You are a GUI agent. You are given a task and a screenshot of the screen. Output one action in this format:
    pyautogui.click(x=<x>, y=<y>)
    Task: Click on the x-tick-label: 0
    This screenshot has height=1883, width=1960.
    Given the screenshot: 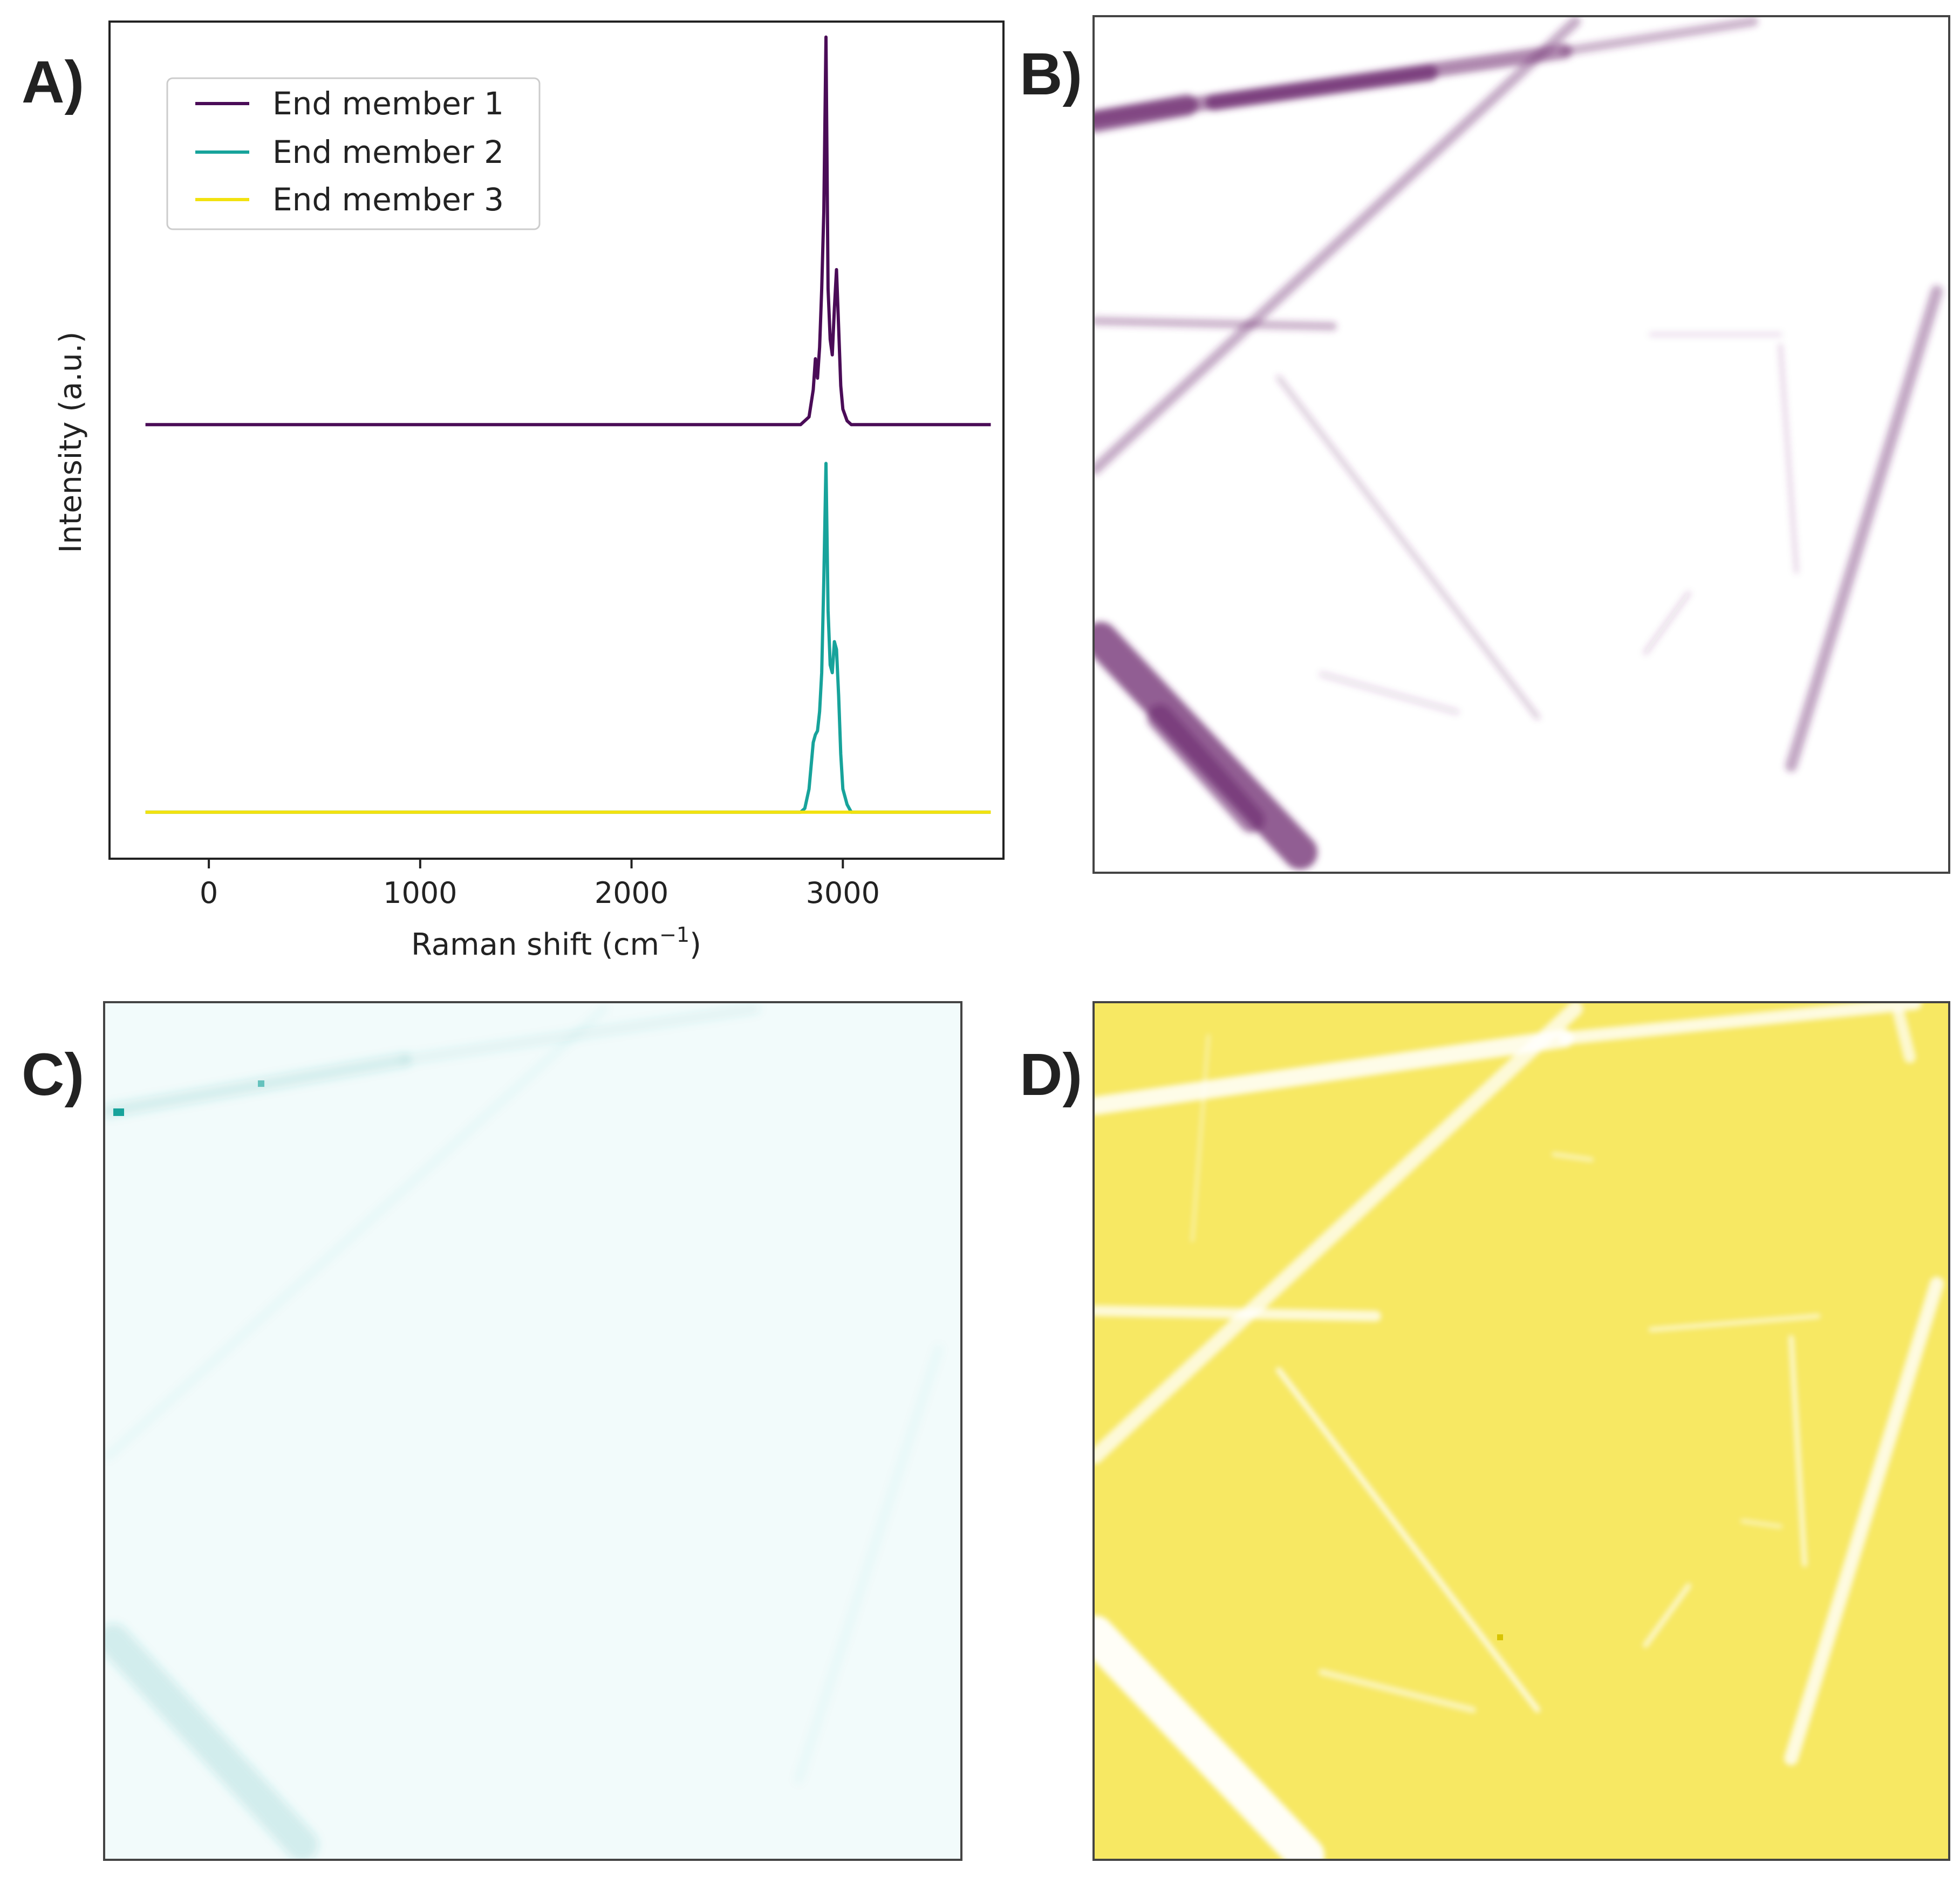 What is the action you would take?
    pyautogui.click(x=209, y=893)
    